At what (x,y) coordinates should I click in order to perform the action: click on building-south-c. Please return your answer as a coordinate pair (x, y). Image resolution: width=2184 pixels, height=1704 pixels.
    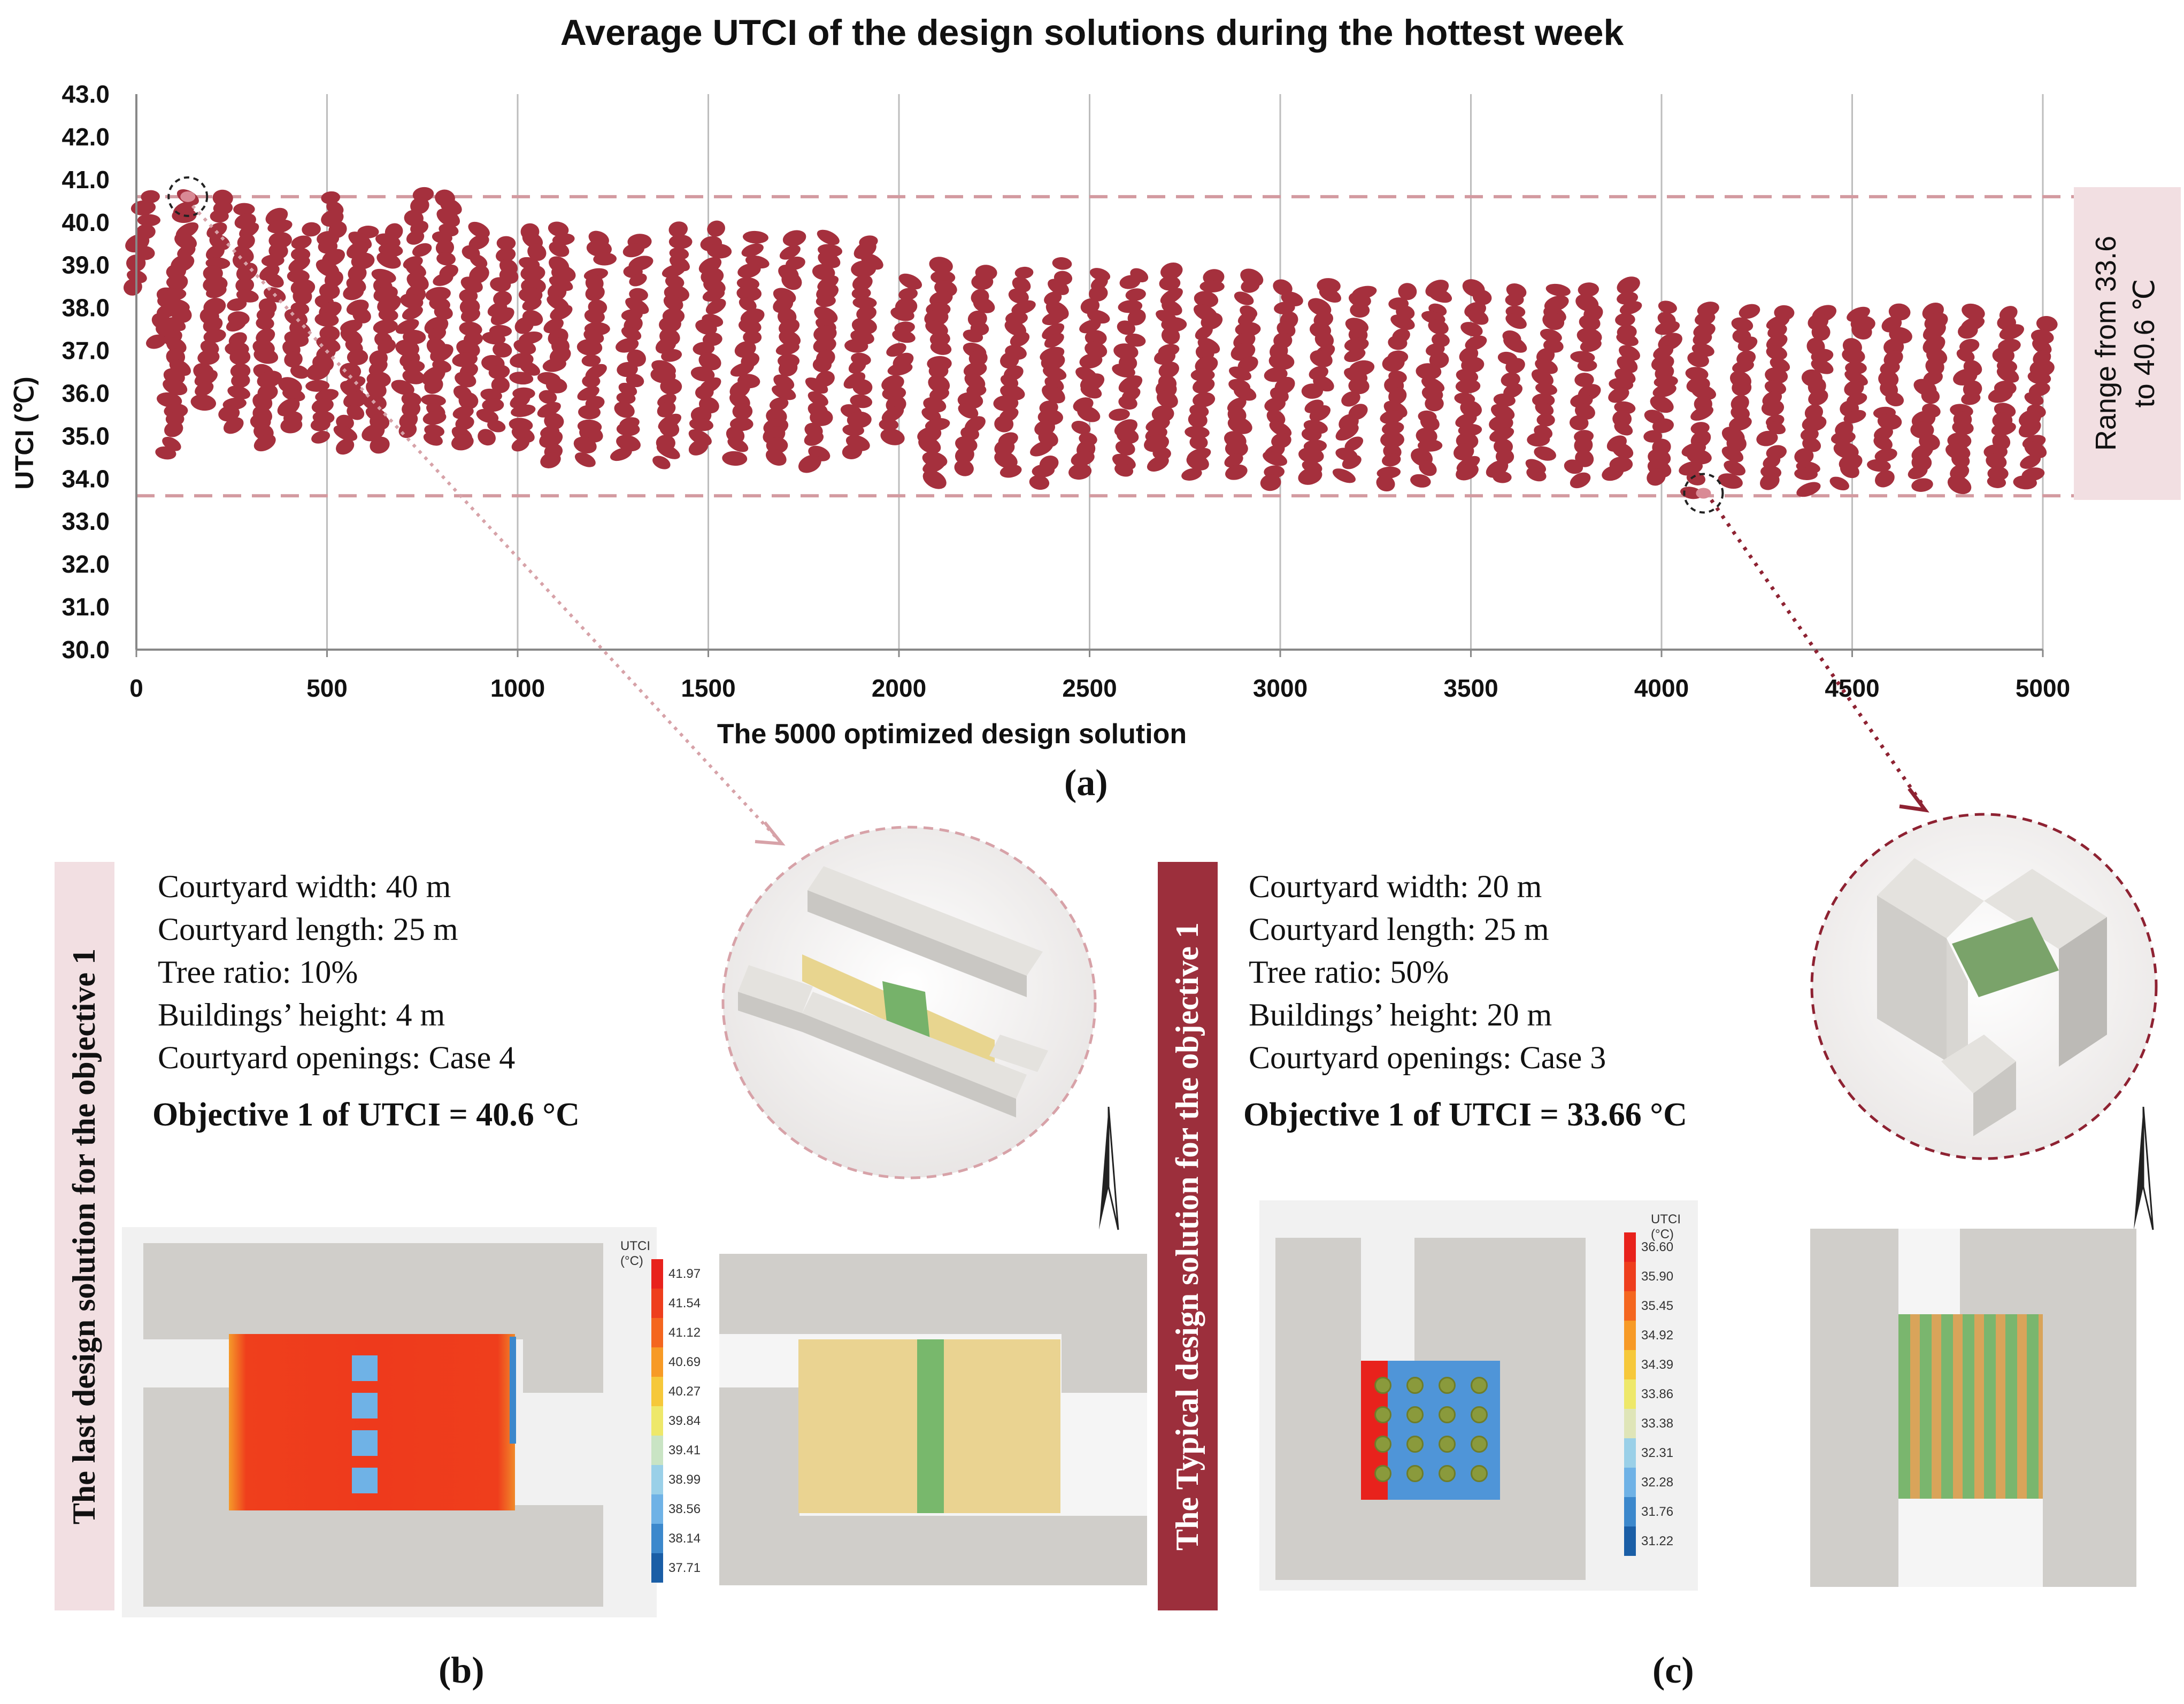
    Looking at the image, I should click on (1430, 1540).